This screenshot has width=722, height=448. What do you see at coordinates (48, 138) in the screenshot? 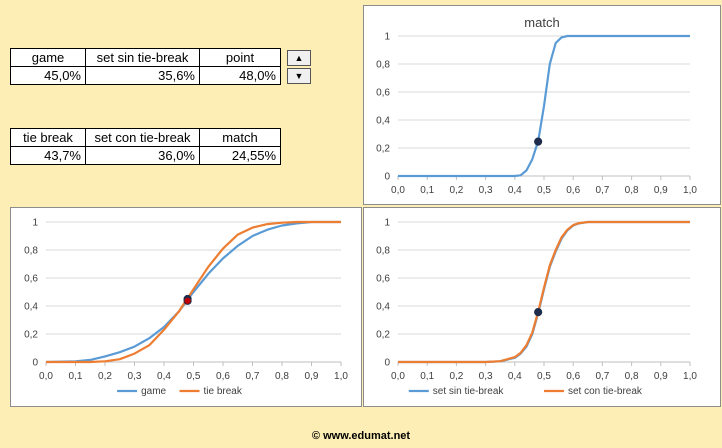
I see `header-tie-break: tie break` at bounding box center [48, 138].